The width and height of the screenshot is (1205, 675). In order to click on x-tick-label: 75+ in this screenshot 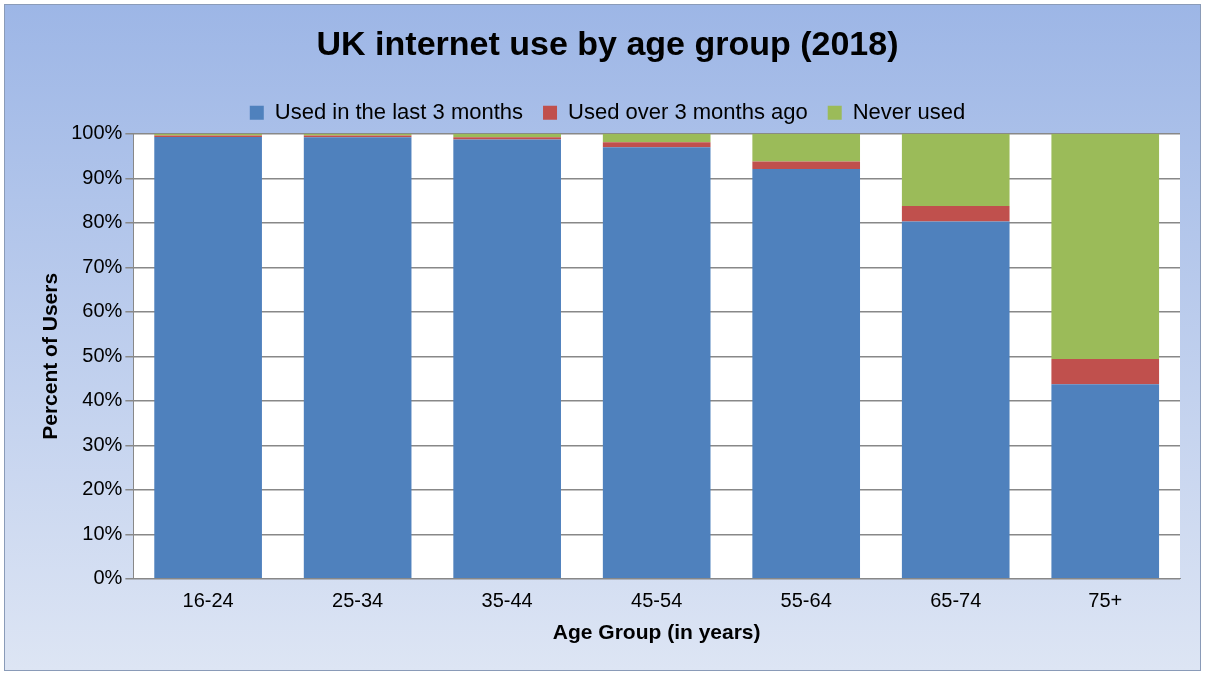, I will do `click(1105, 600)`.